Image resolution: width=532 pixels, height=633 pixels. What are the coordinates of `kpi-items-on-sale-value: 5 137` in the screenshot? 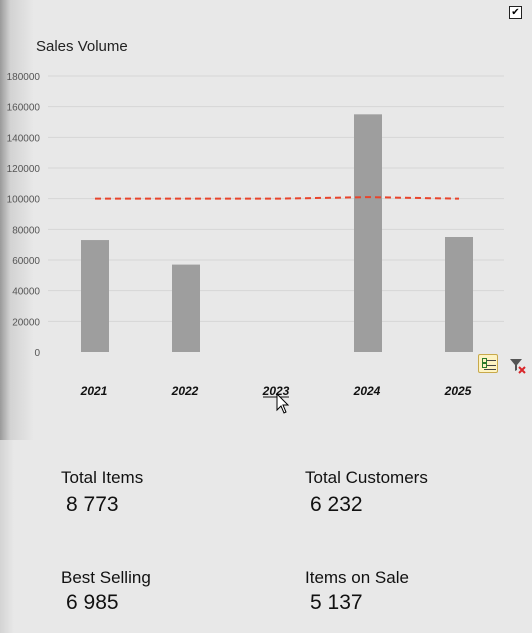 It's located at (336, 602).